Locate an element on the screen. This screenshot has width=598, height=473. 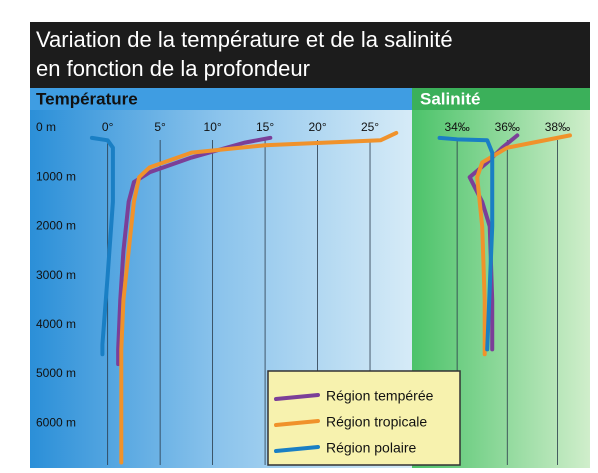
legend-label: Région tropicale is located at coordinates (376, 422).